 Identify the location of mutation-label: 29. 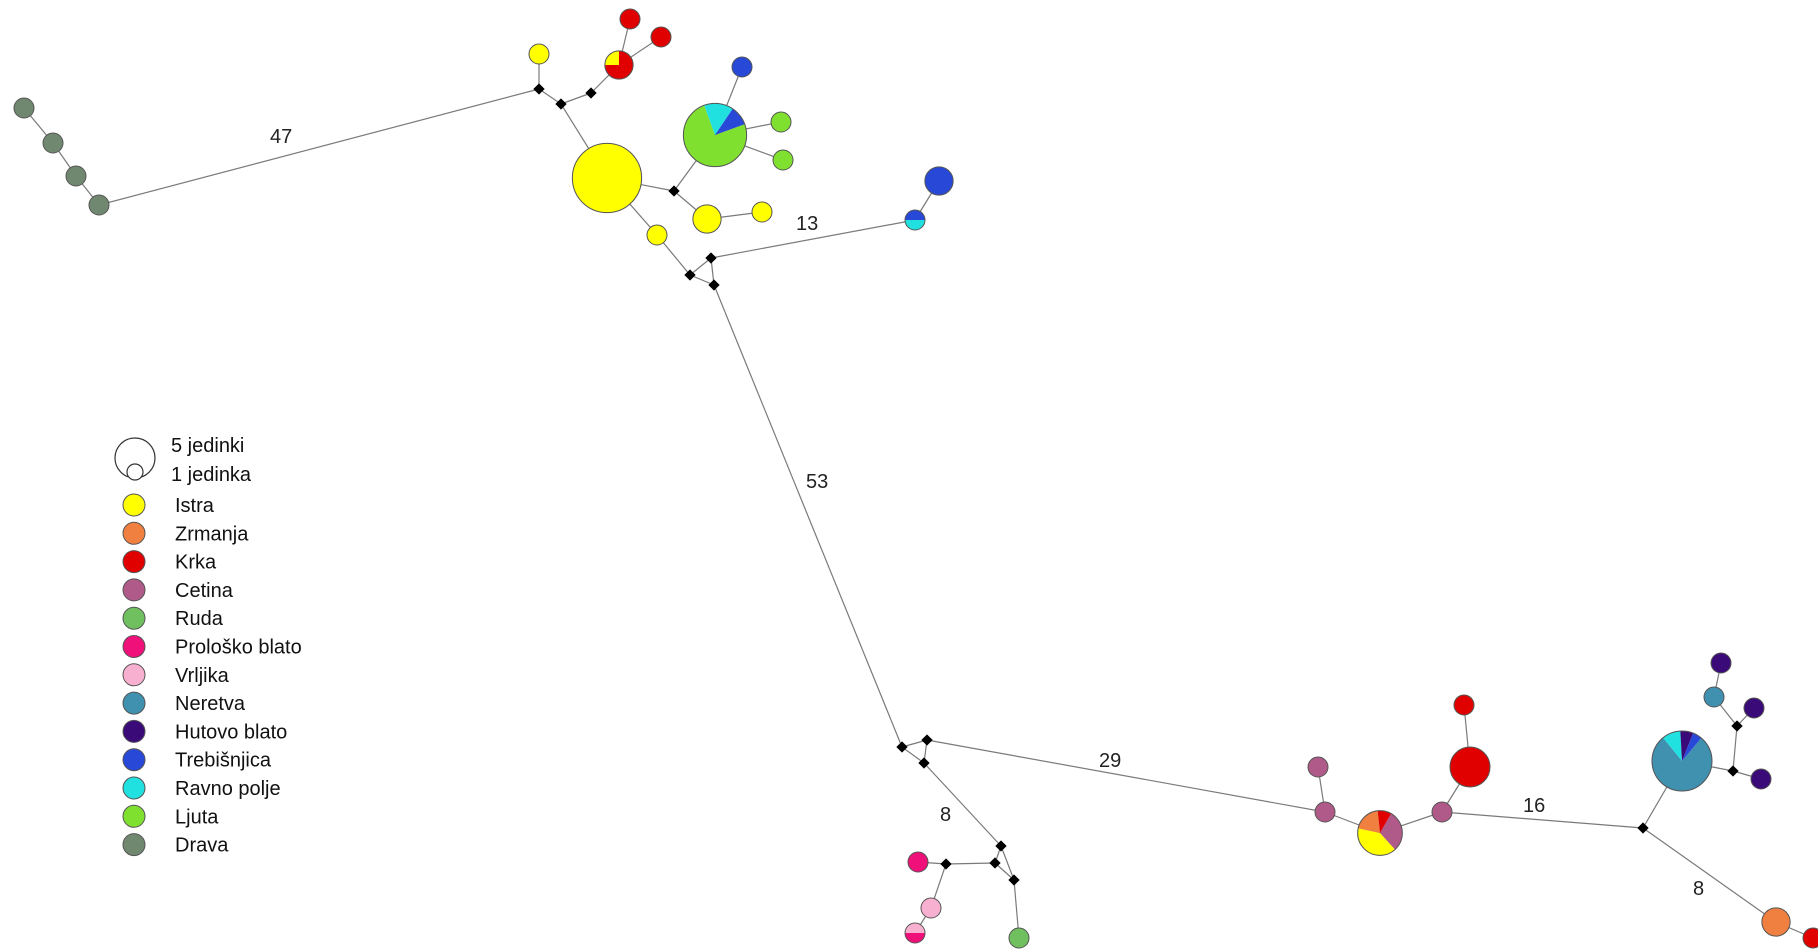
(1110, 761).